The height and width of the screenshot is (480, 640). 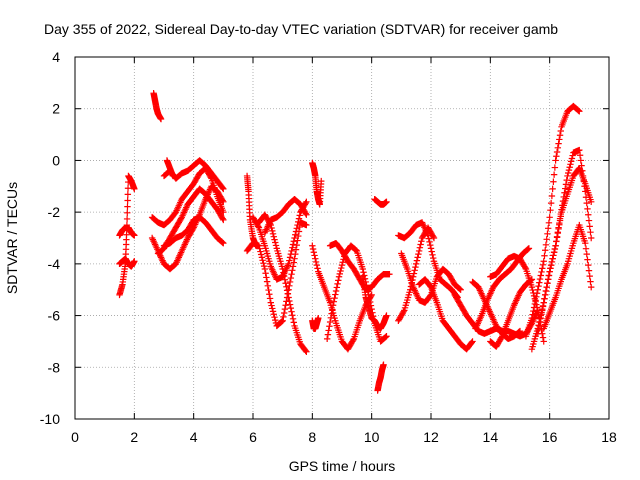 I want to click on series-sat-n, so click(x=282, y=283).